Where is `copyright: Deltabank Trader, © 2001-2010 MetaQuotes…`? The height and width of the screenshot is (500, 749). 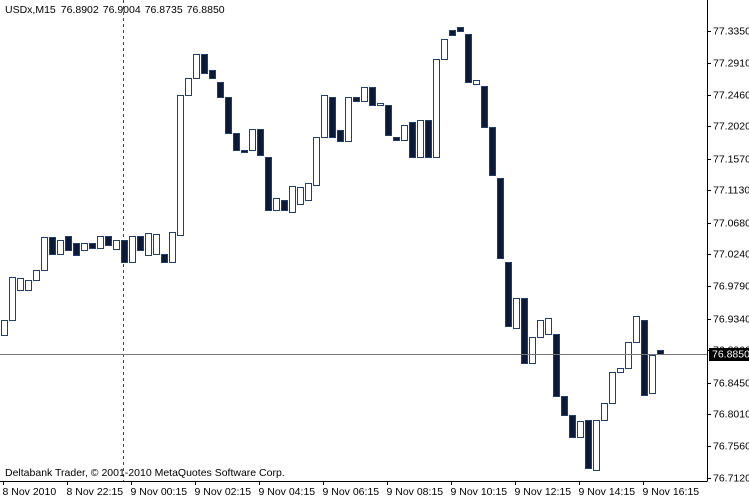
copyright: Deltabank Trader, © 2001-2010 MetaQuotes… is located at coordinates (145, 473).